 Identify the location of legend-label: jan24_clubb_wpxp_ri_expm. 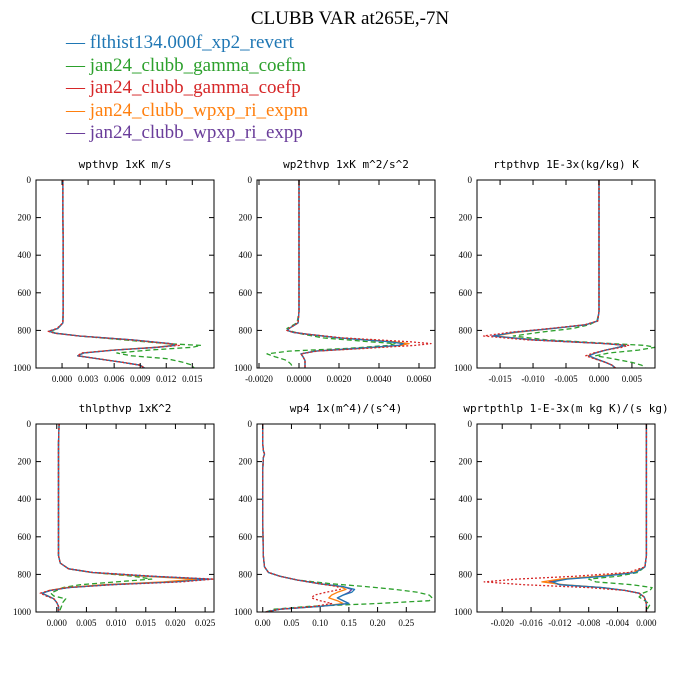
(199, 110).